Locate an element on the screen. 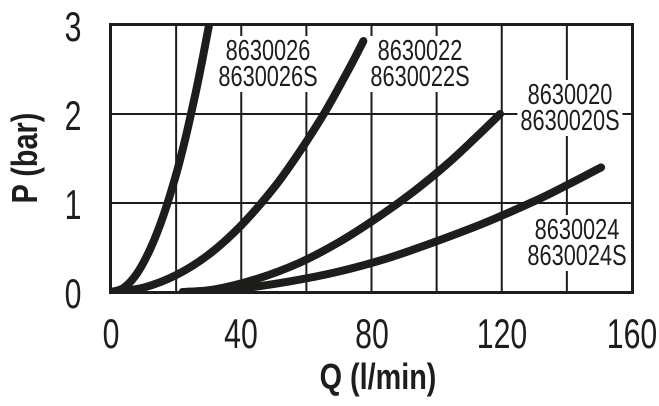 The height and width of the screenshot is (406, 659). curve-label-line: 8630024 is located at coordinates (576, 230).